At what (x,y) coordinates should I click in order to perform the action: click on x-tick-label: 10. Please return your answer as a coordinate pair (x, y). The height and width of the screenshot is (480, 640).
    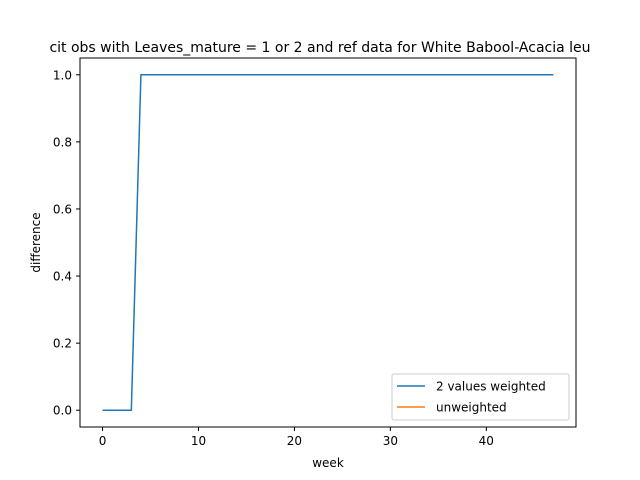
    Looking at the image, I should click on (198, 441).